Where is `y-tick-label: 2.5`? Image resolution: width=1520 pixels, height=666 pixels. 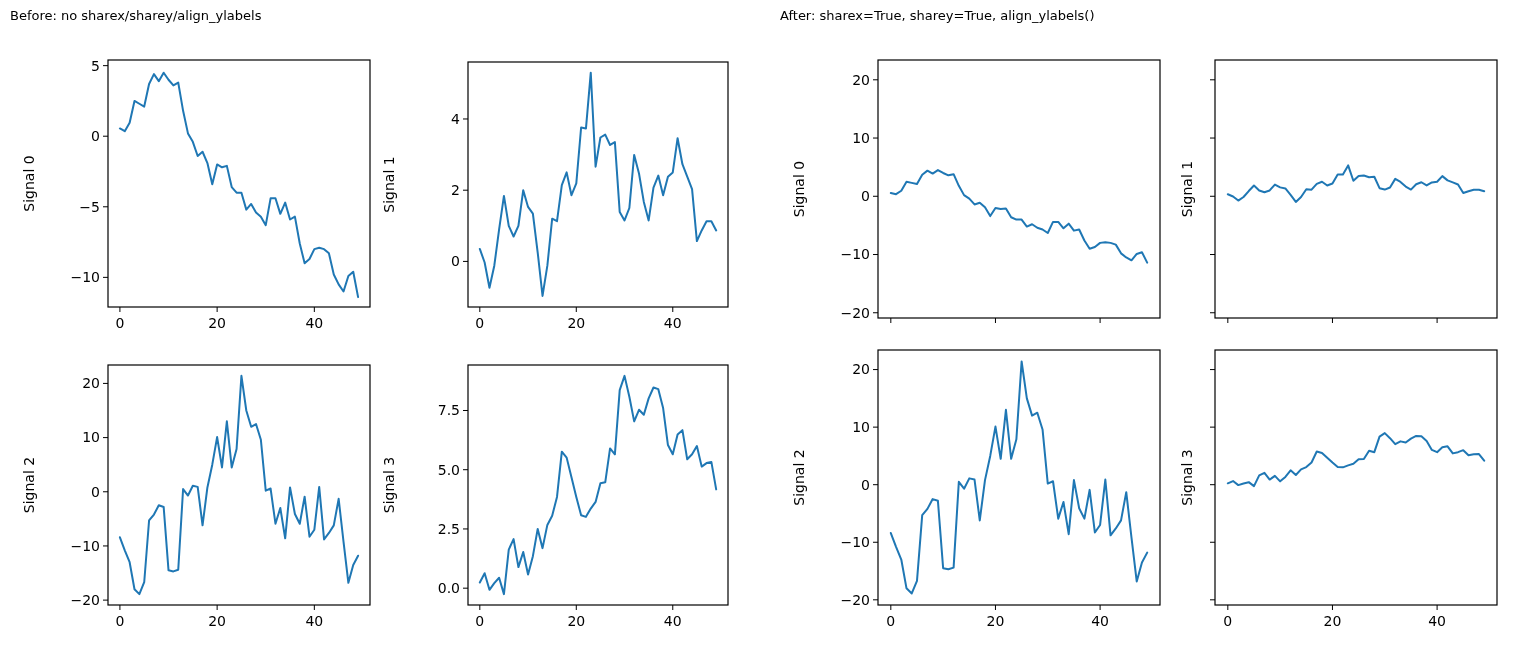
y-tick-label: 2.5 is located at coordinates (448, 528).